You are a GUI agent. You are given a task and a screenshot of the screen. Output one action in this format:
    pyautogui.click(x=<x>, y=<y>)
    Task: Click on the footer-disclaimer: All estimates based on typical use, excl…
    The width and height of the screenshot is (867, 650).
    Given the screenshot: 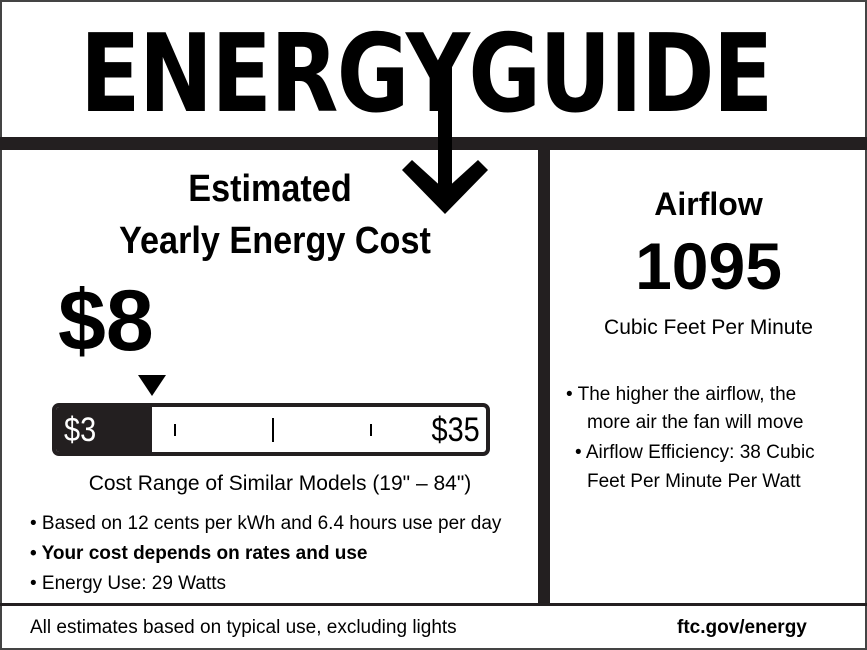 What is the action you would take?
    pyautogui.click(x=243, y=627)
    